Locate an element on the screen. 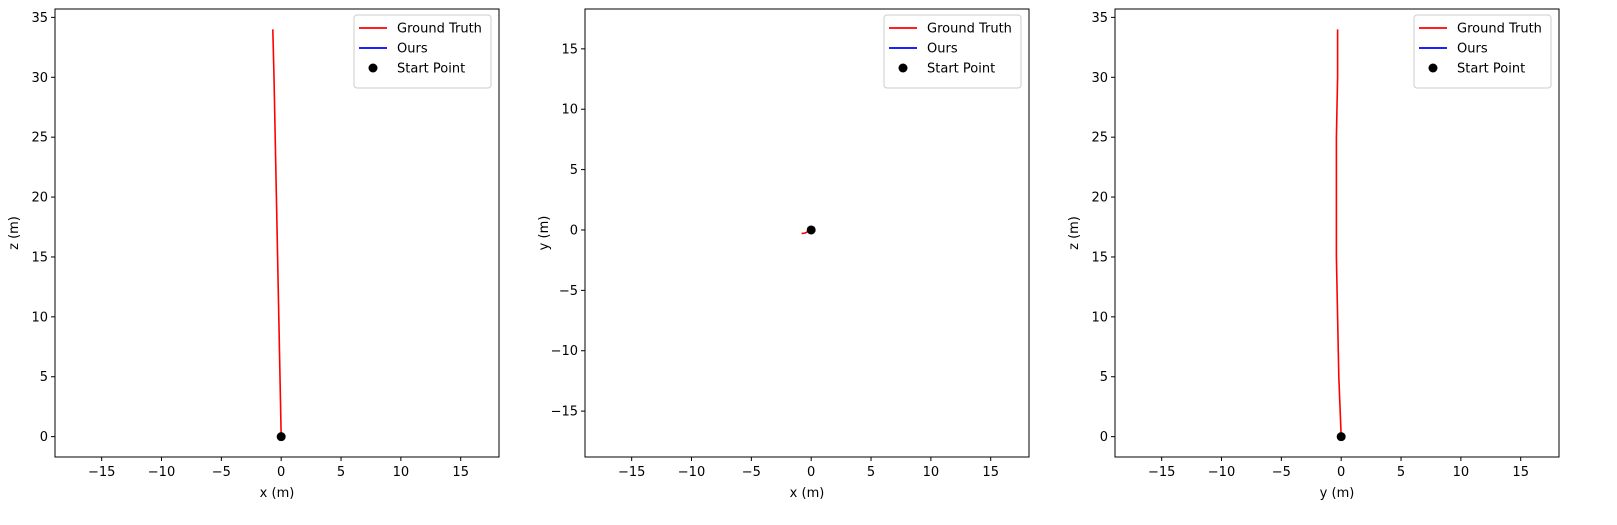 The width and height of the screenshot is (1617, 525). y-tick-label: −15 is located at coordinates (564, 412).